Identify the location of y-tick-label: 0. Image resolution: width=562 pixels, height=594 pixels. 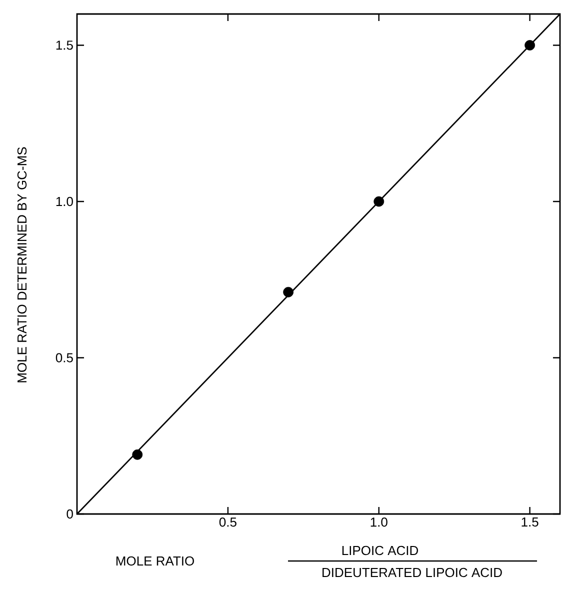
(69, 514).